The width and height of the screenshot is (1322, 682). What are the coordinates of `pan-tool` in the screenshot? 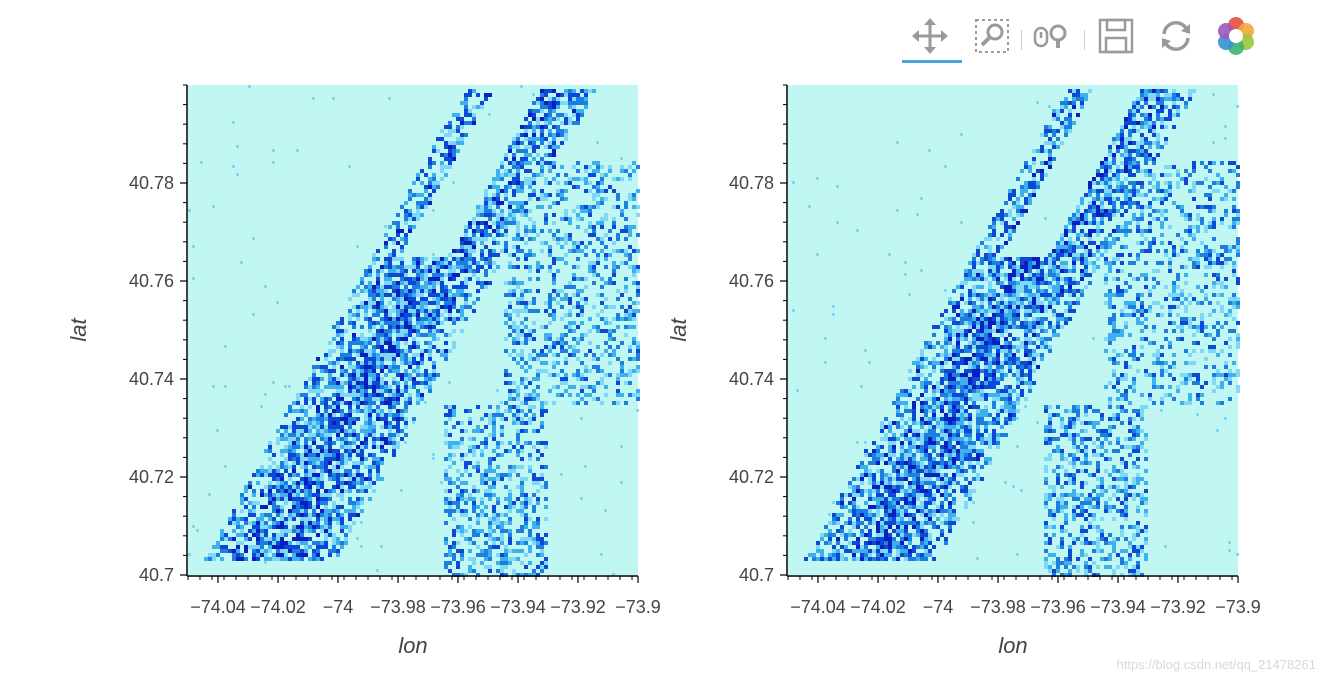 It's located at (930, 36).